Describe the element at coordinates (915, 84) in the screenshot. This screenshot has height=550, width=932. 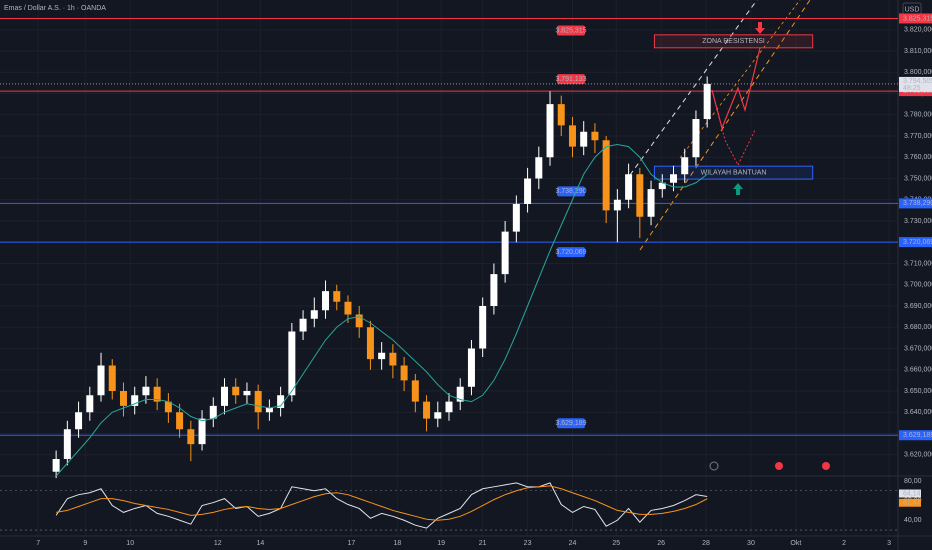
I see `last-price-badge` at that location.